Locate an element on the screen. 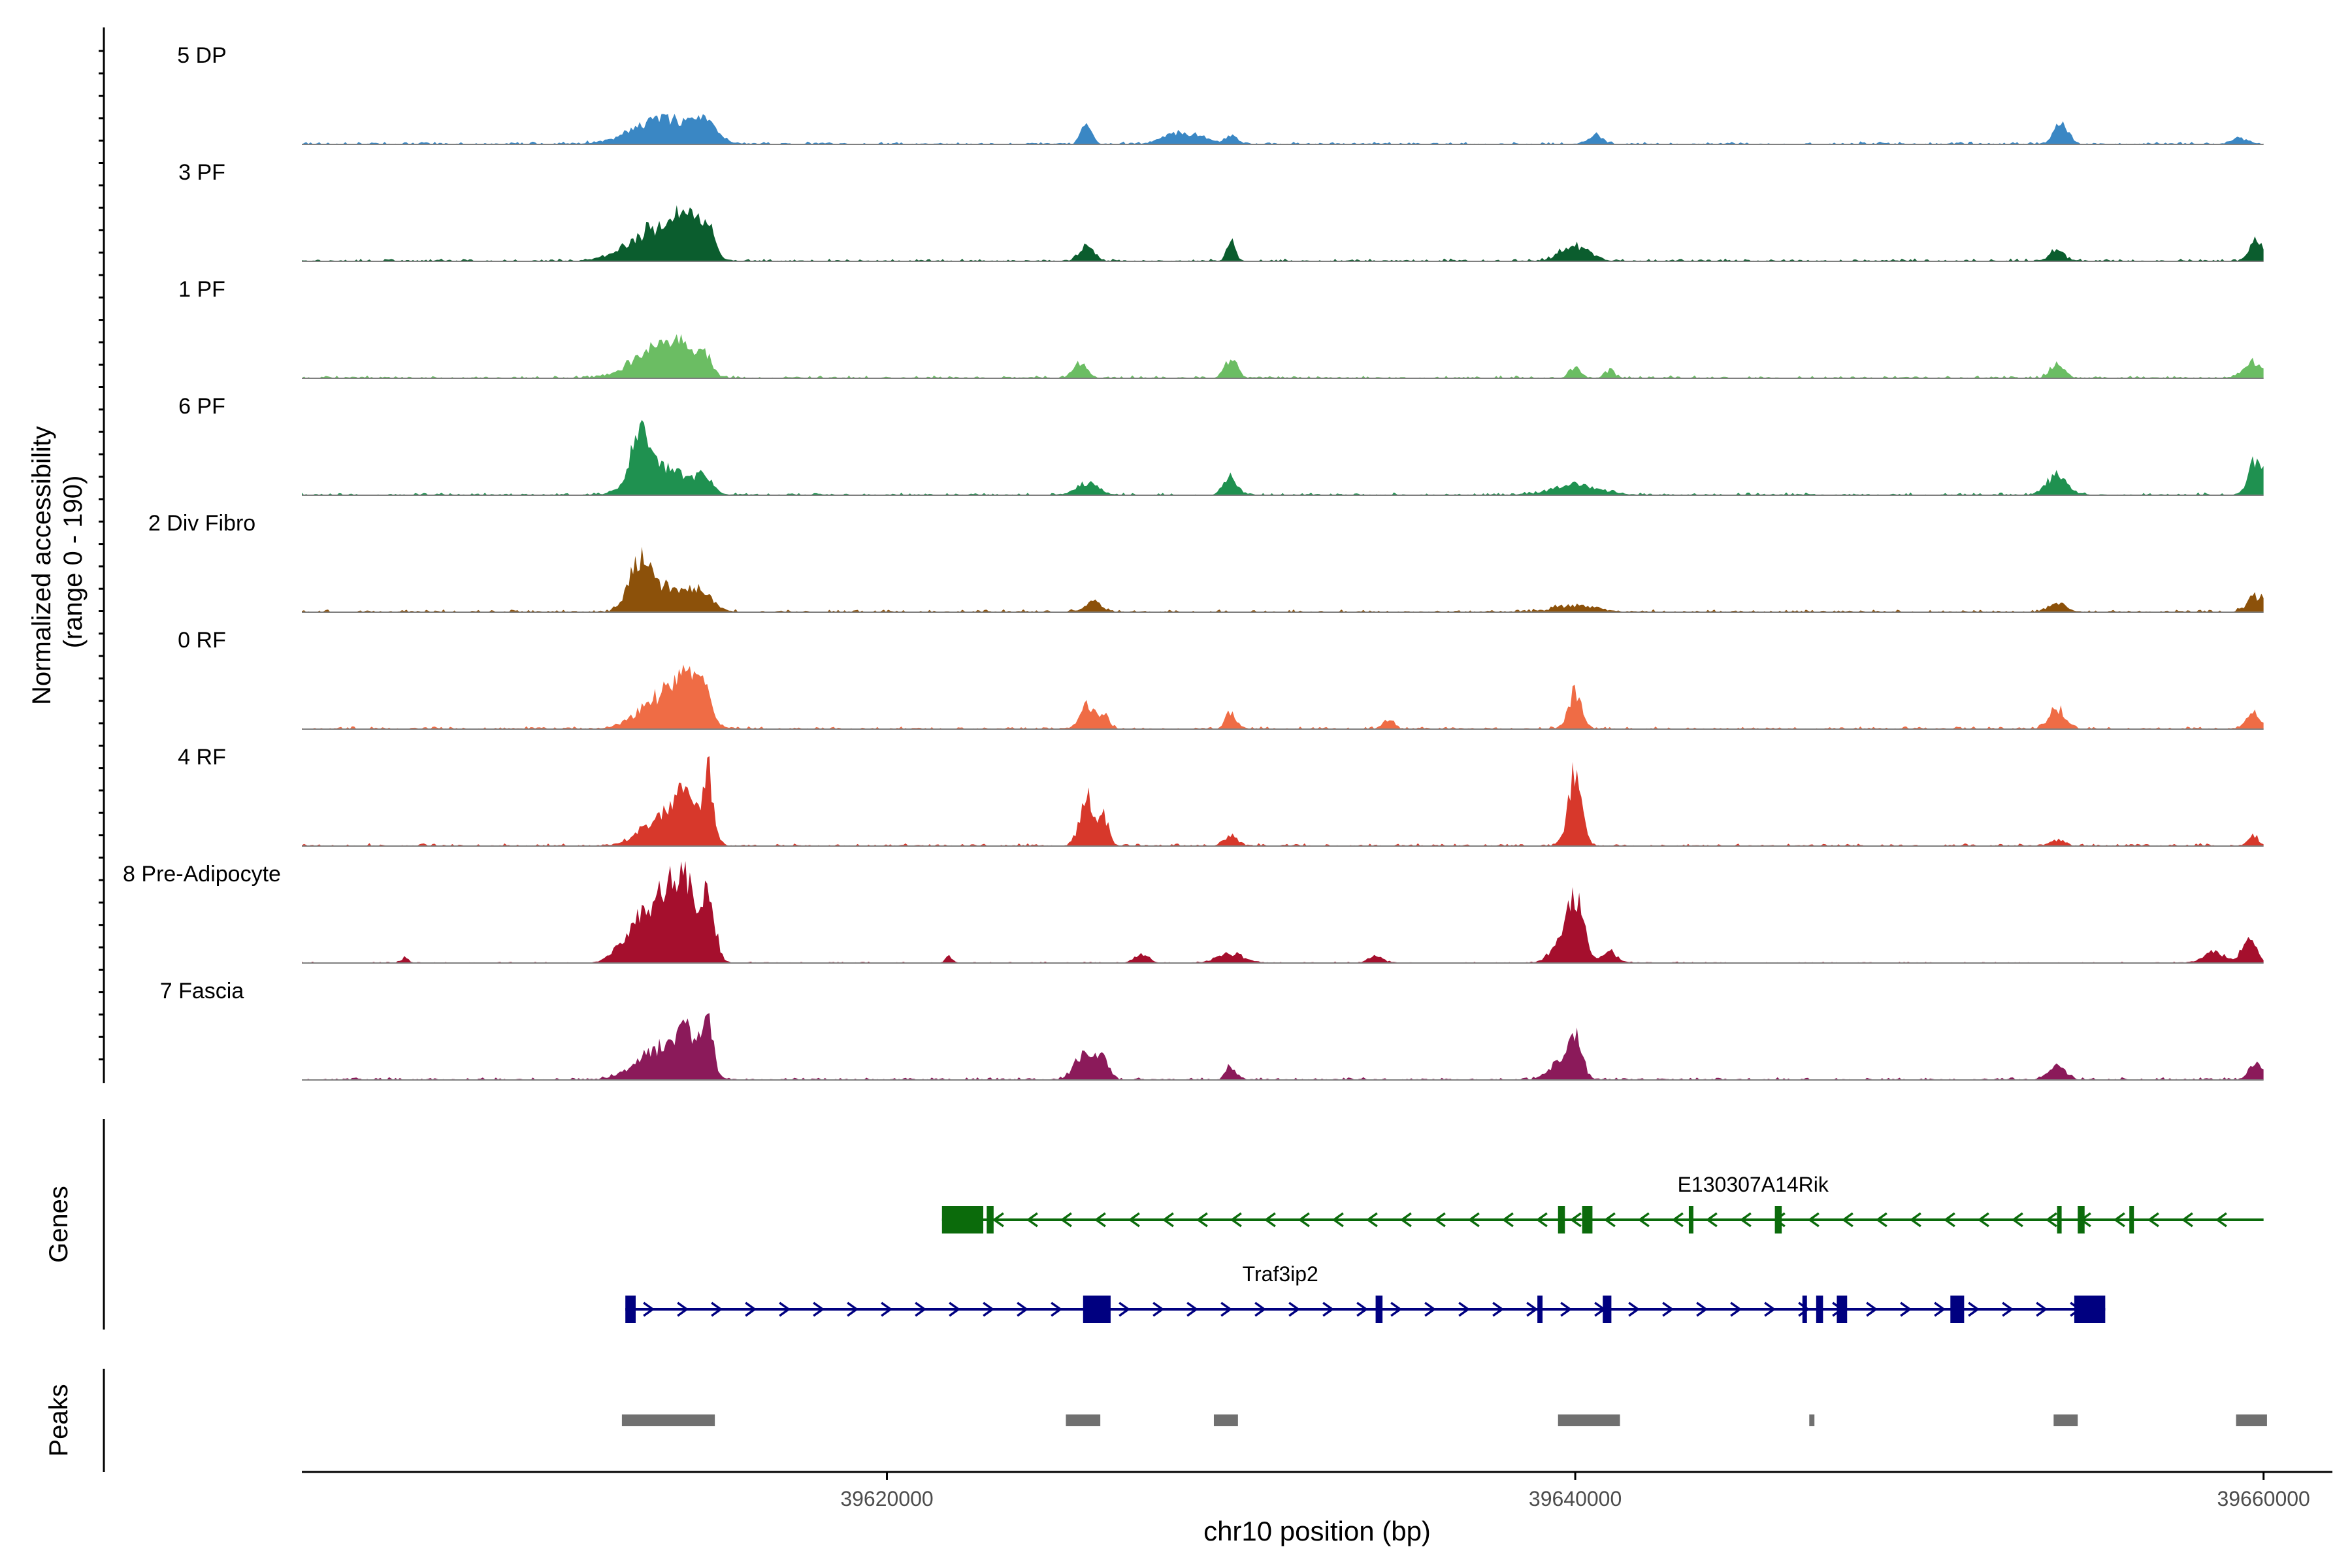 This screenshot has width=2352, height=1568. track-0-rf: 0 RF is located at coordinates (1221, 679).